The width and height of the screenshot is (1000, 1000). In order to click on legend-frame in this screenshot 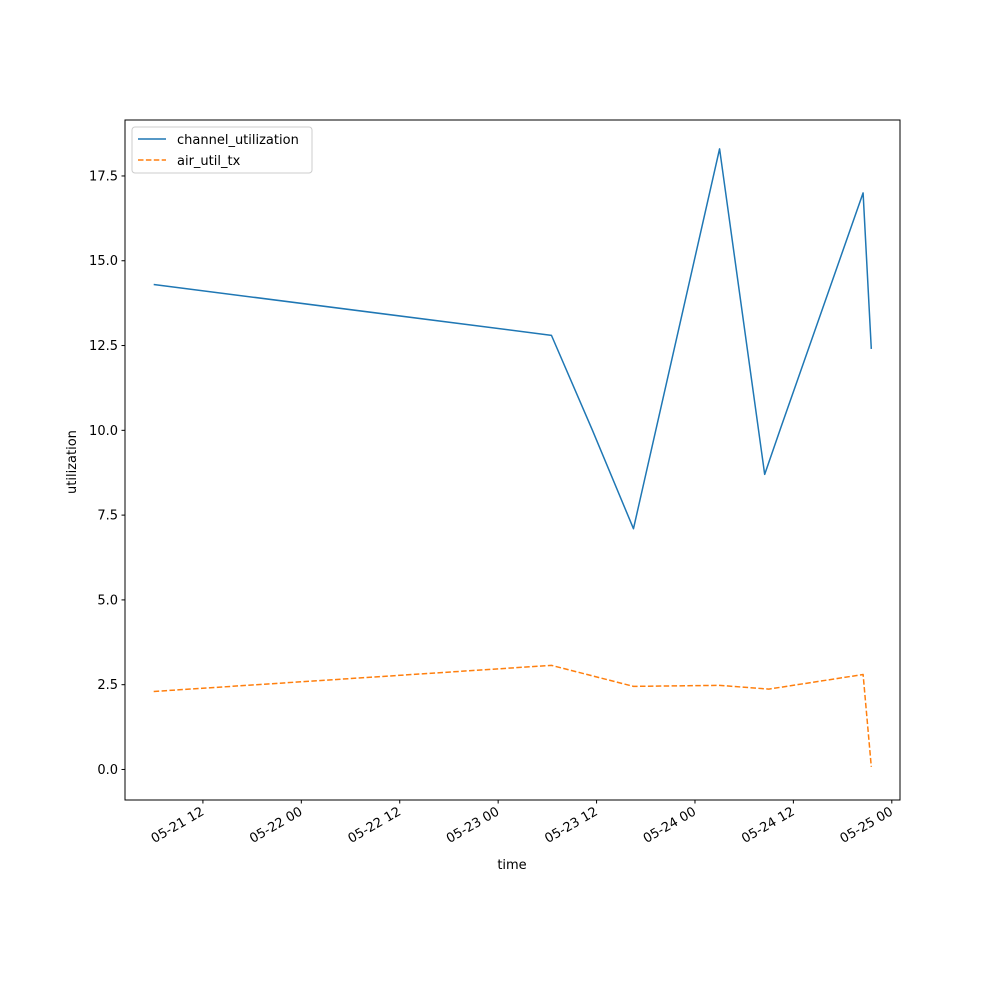, I will do `click(222, 150)`.